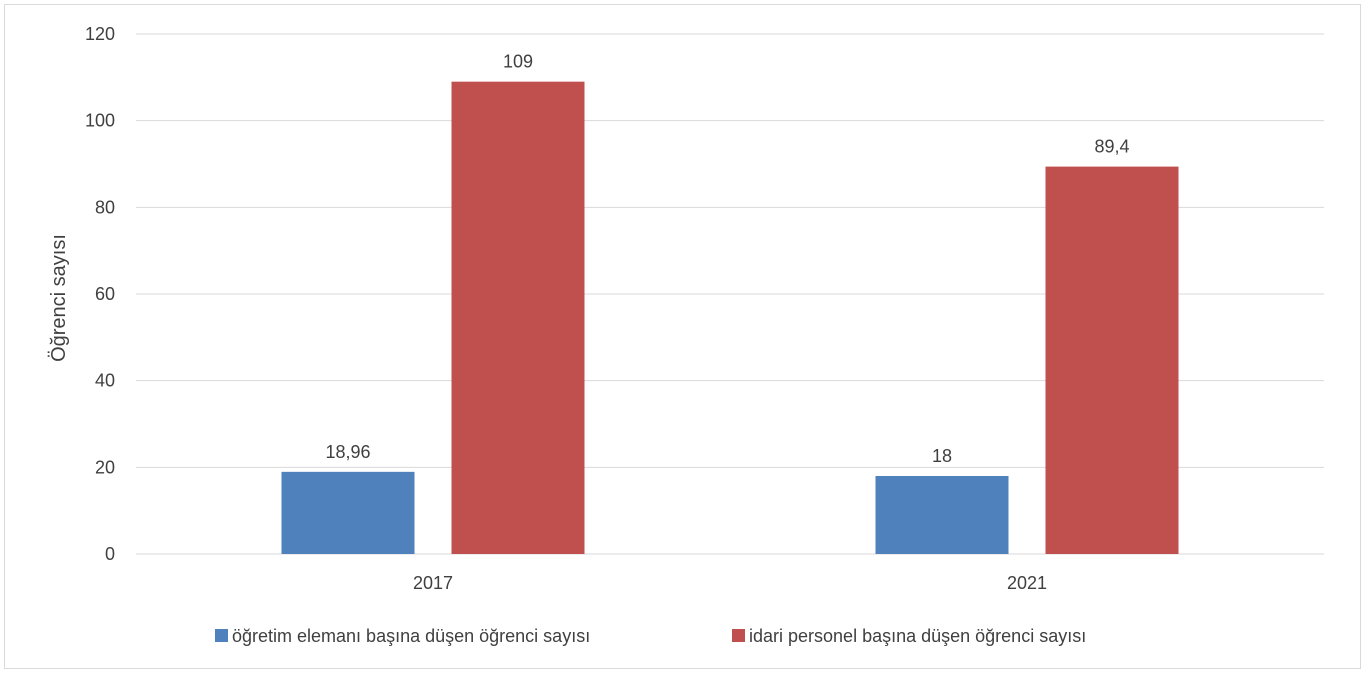  I want to click on y-tick-label: 0, so click(110, 554).